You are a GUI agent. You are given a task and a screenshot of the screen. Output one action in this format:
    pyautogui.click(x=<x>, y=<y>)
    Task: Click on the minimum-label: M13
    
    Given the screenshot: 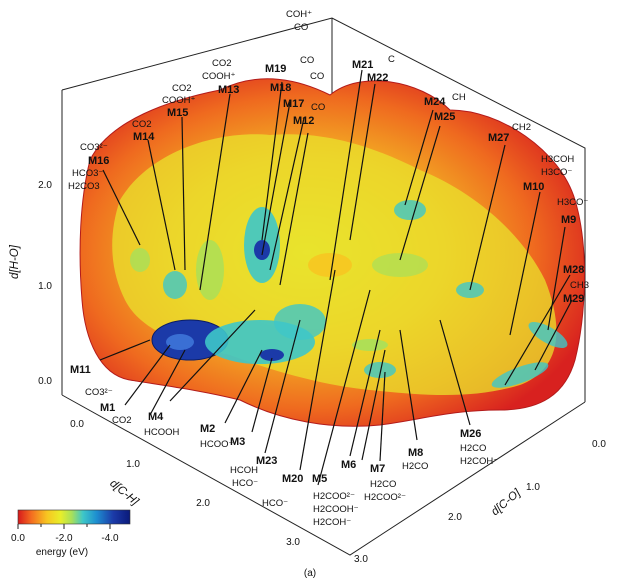 What is the action you would take?
    pyautogui.click(x=228, y=90)
    